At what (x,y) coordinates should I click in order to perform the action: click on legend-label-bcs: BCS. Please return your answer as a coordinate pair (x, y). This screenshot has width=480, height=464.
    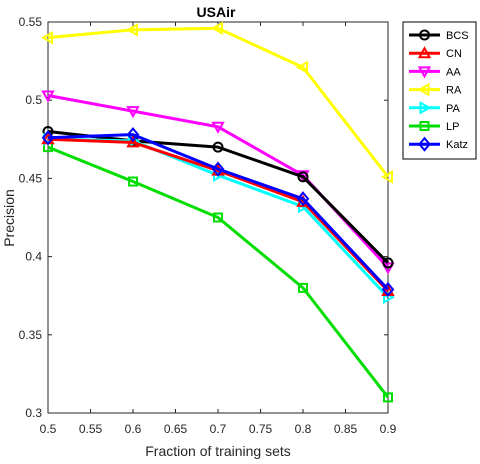
    Looking at the image, I should click on (457, 36).